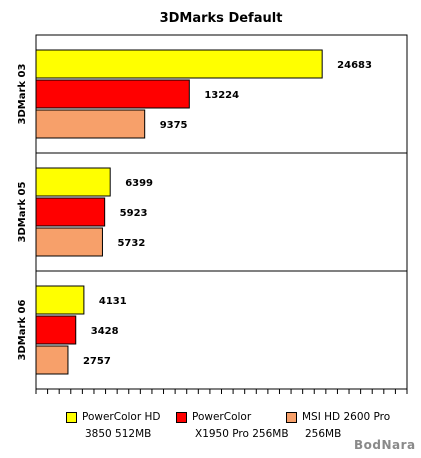 The height and width of the screenshot is (458, 421). I want to click on legend-label-sub: X1950 Pro 256MB, so click(242, 434).